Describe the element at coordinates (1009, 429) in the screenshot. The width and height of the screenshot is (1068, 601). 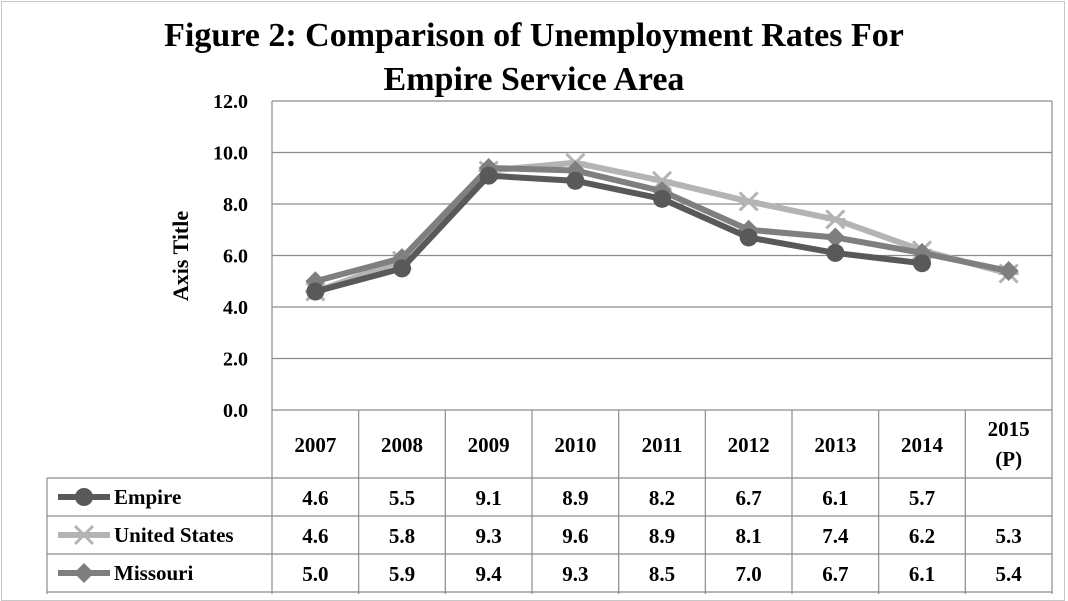
I see `x-tick-label: 2015` at that location.